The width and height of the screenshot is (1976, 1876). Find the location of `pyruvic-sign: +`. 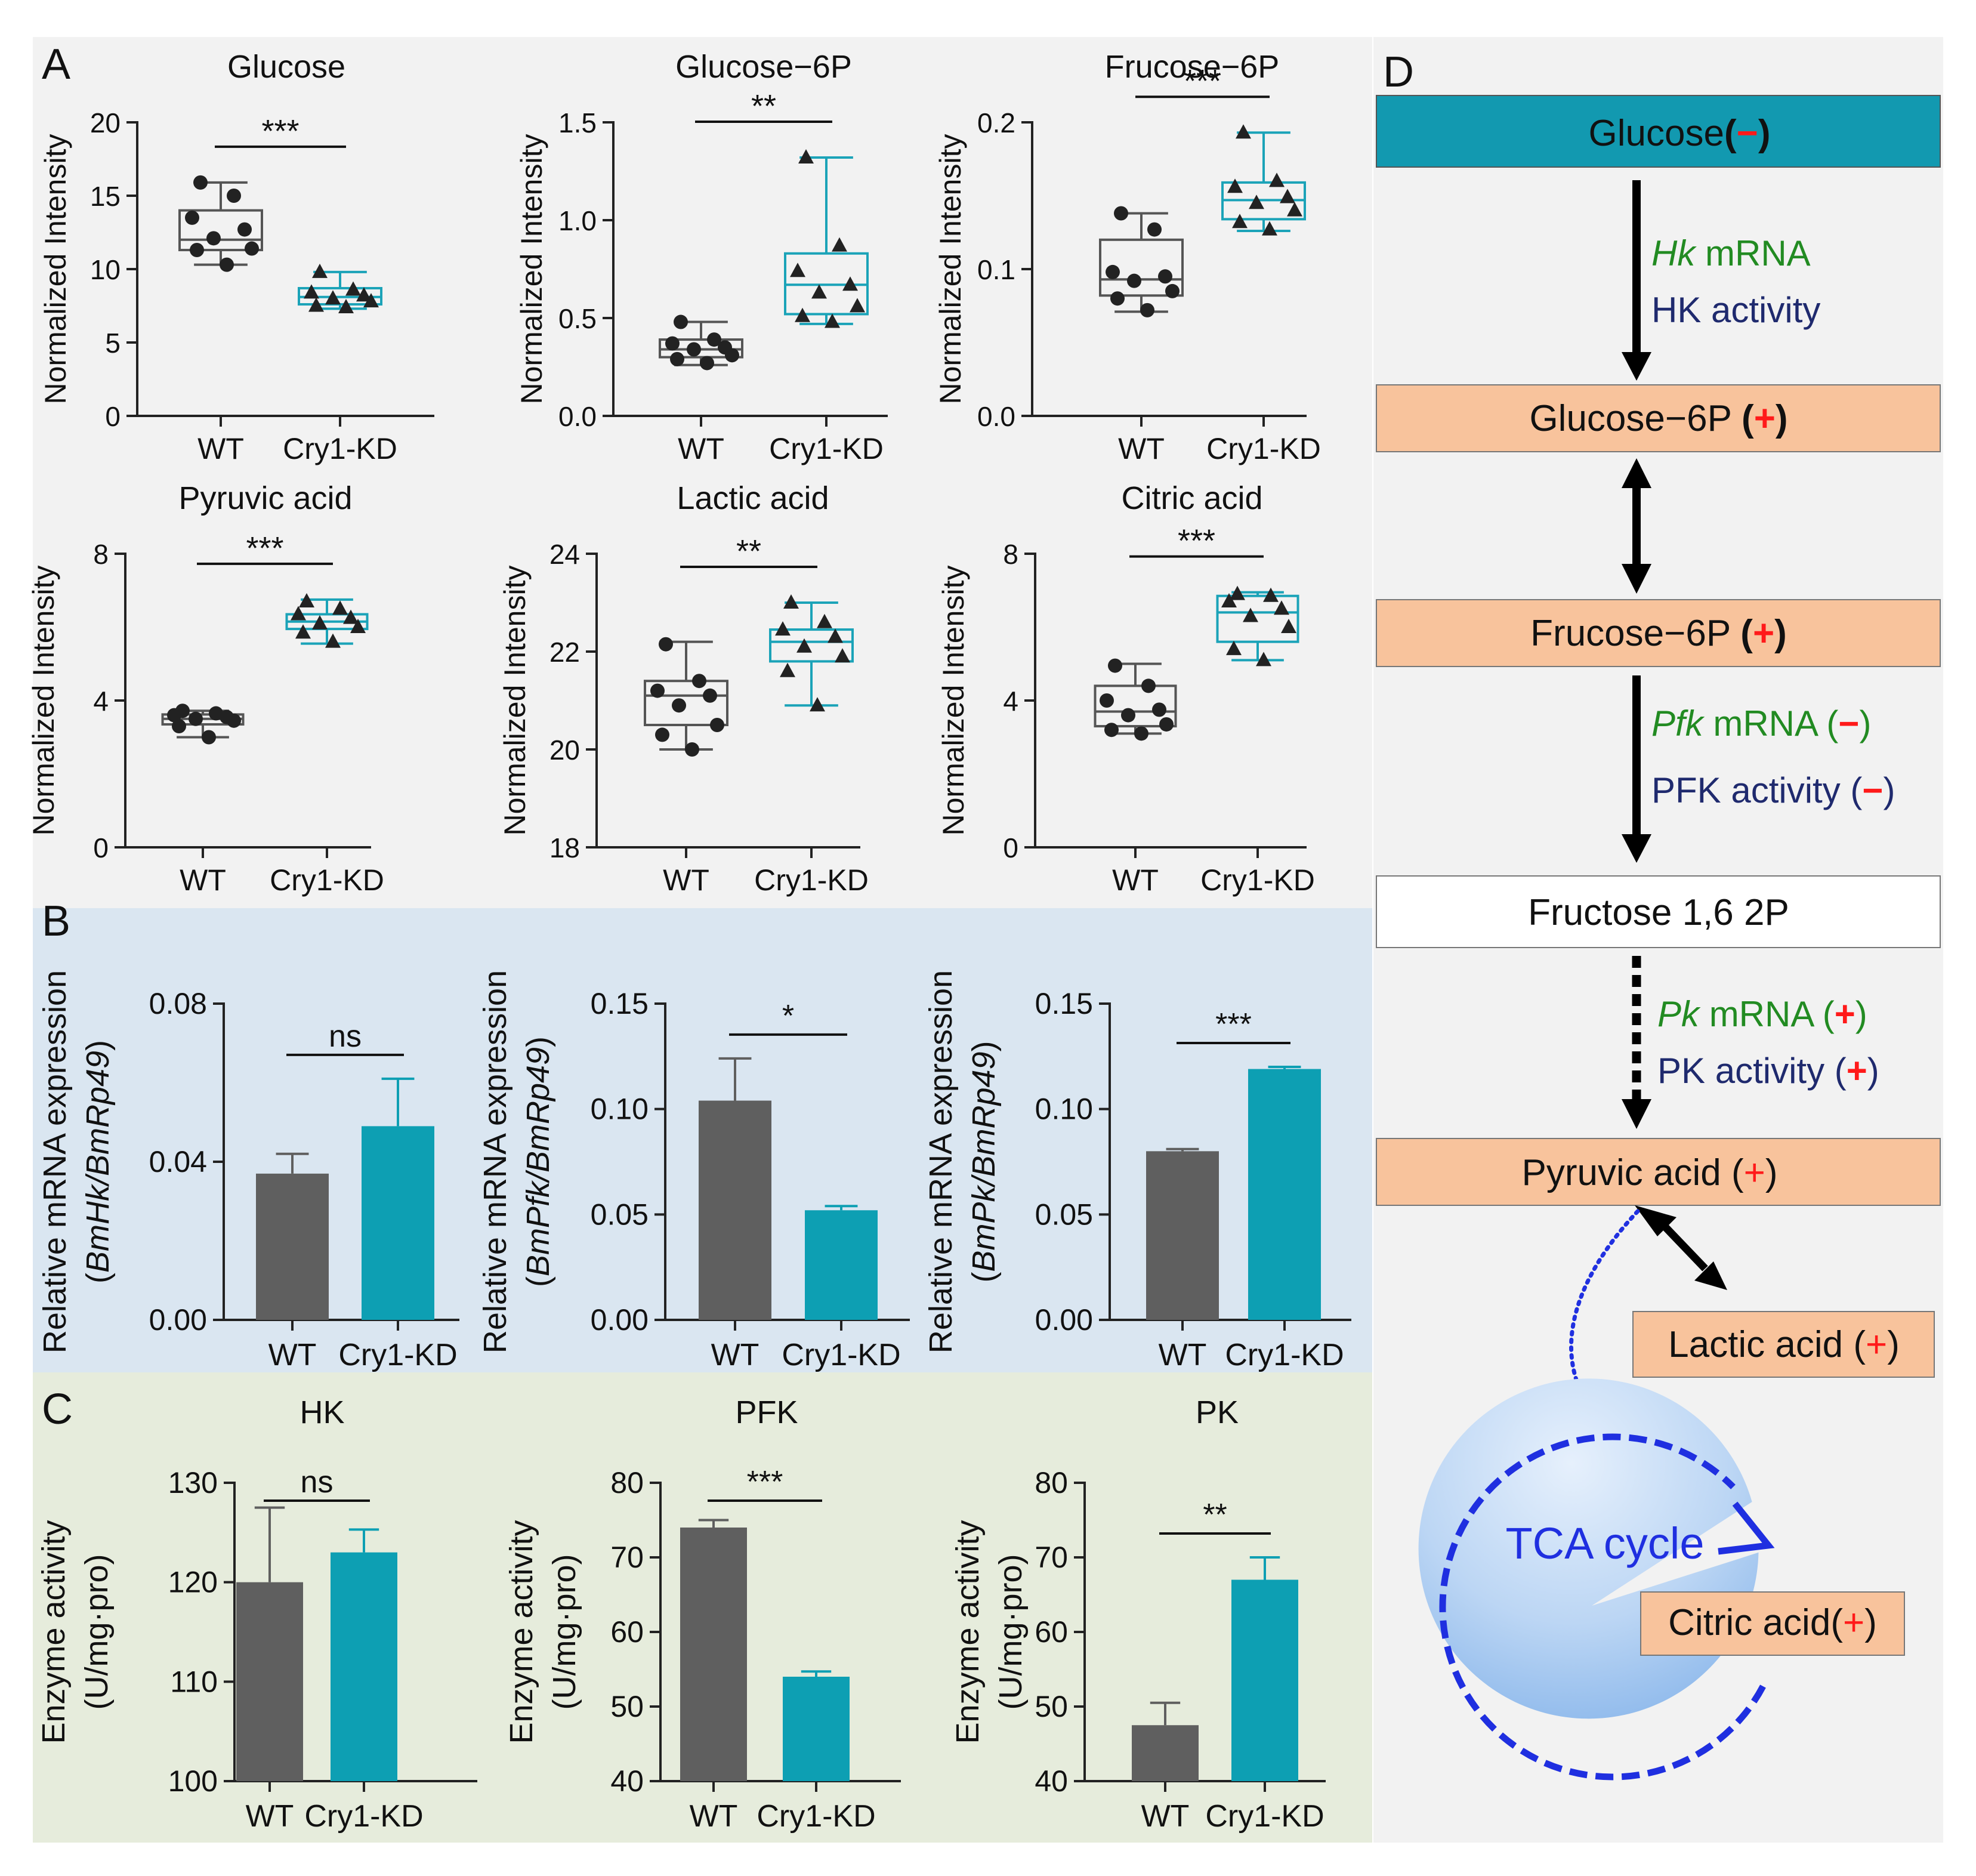

pyruvic-sign: + is located at coordinates (1754, 1172).